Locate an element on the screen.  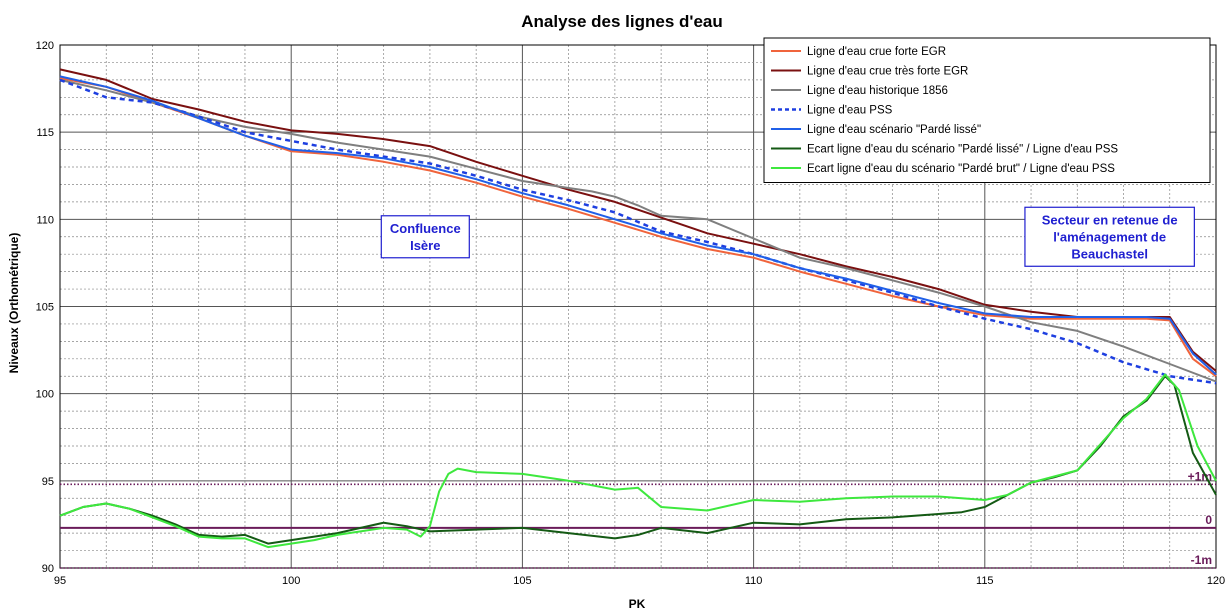
y-axis-label: Niveaux (Orthométrique) is located at coordinates (14, 303).